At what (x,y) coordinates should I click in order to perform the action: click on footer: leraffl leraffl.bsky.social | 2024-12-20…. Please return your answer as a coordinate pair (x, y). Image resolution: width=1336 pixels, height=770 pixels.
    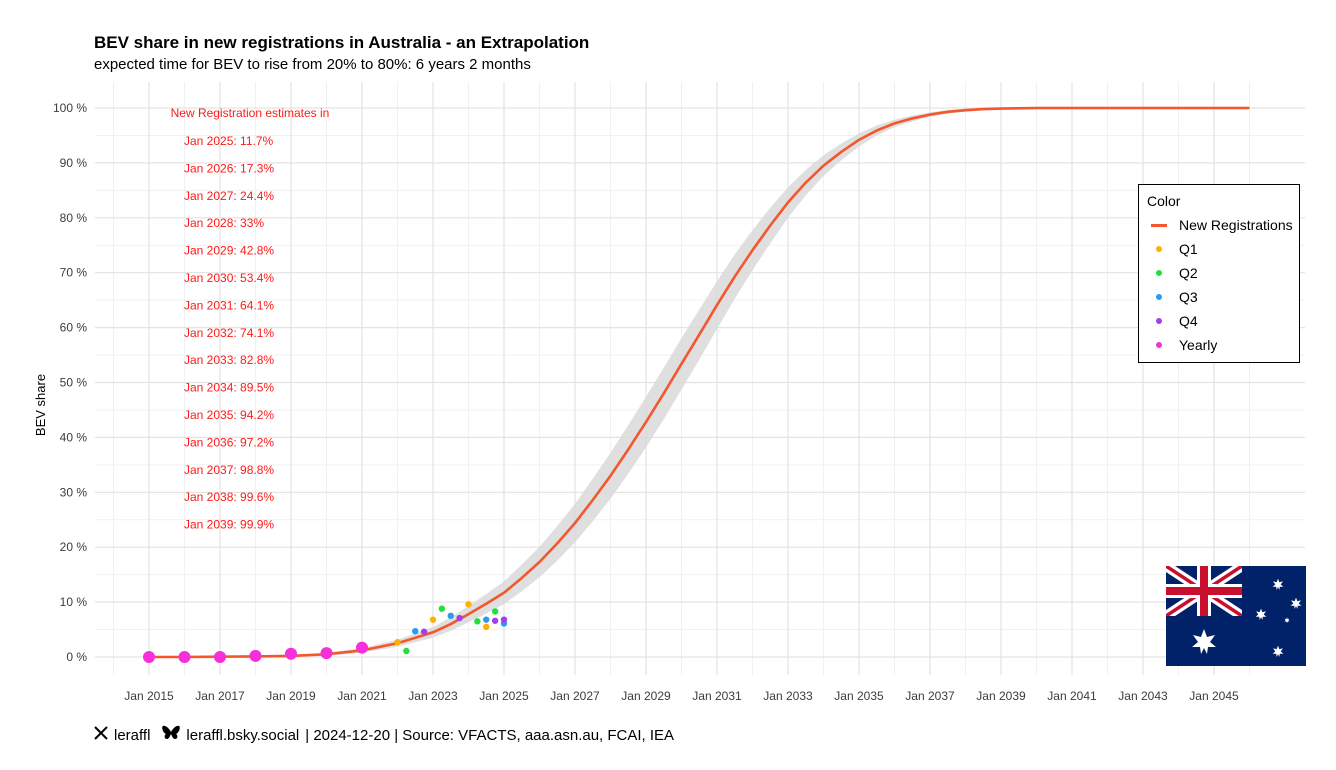
    Looking at the image, I should click on (384, 735).